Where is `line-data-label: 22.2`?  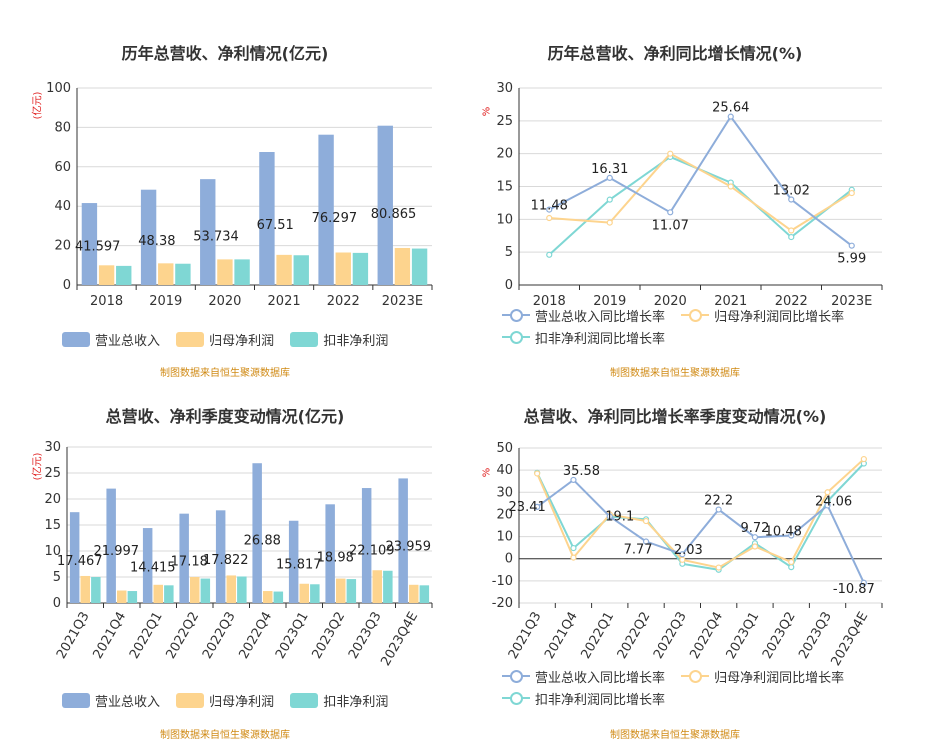 line-data-label: 22.2 is located at coordinates (718, 501).